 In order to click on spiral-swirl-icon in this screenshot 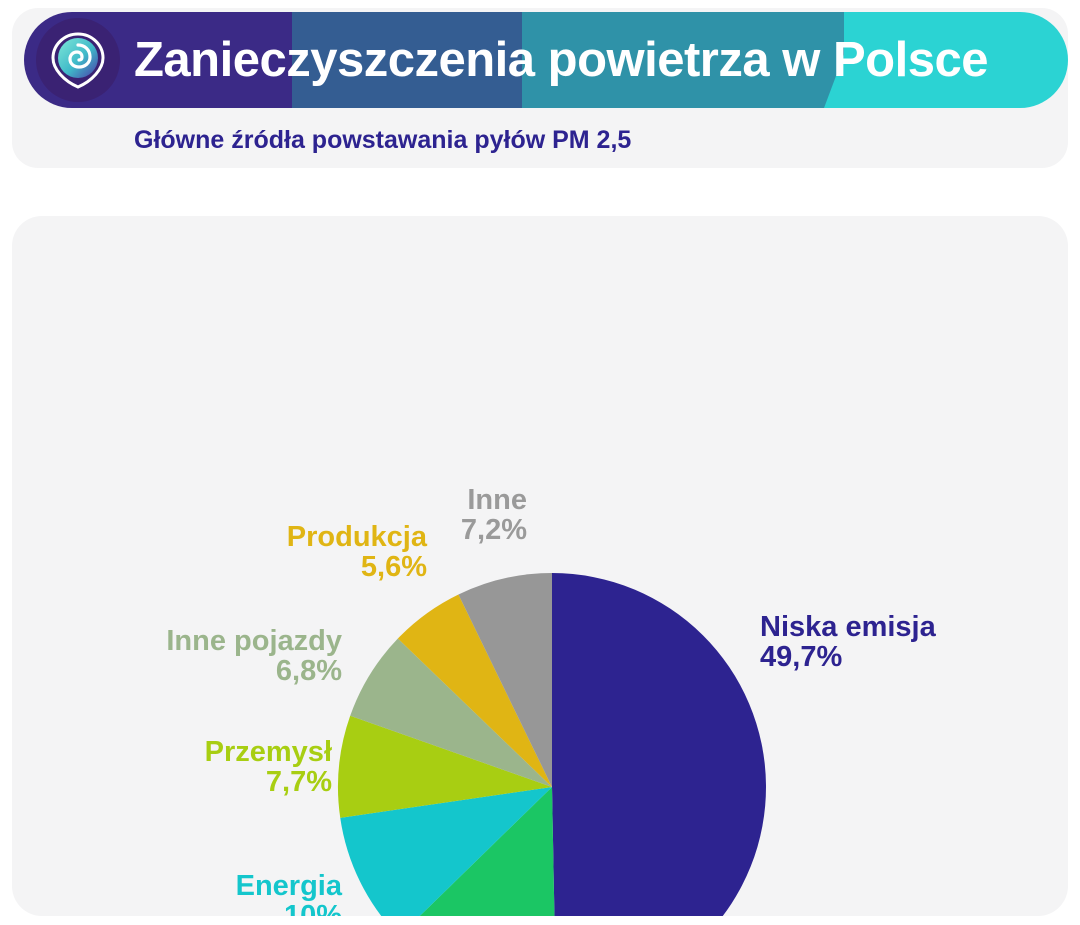, I will do `click(78, 60)`.